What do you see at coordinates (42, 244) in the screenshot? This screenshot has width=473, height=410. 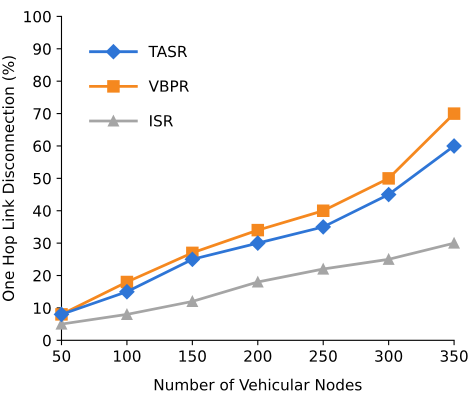 I see `y-tick-label: 30` at bounding box center [42, 244].